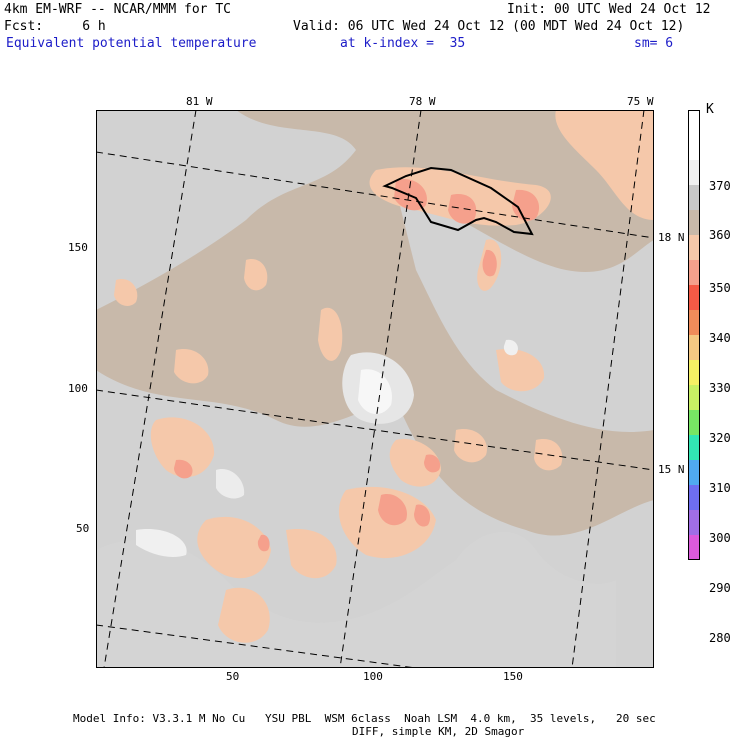 This screenshot has height=740, width=740. What do you see at coordinates (78, 247) in the screenshot?
I see `y-tick-150: 150` at bounding box center [78, 247].